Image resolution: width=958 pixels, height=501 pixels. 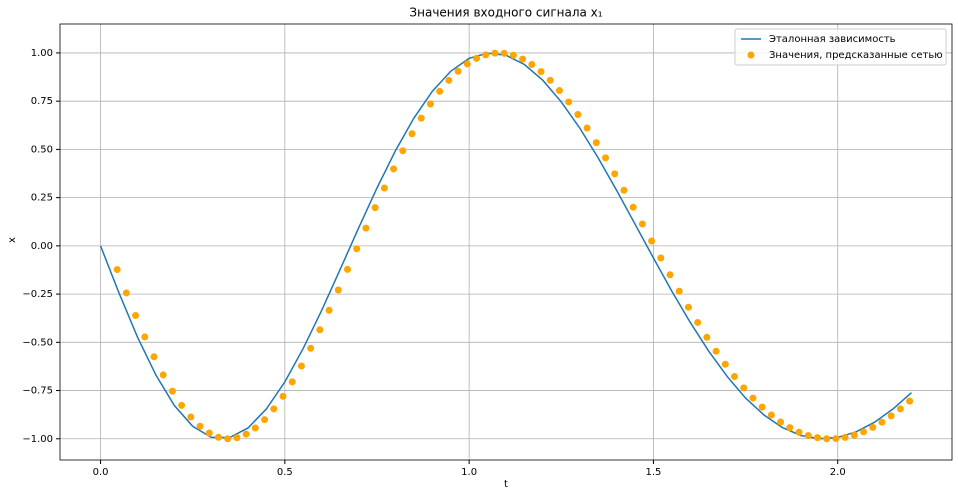 What do you see at coordinates (37, 391) in the screenshot?
I see `y-tick-label: −0.75` at bounding box center [37, 391].